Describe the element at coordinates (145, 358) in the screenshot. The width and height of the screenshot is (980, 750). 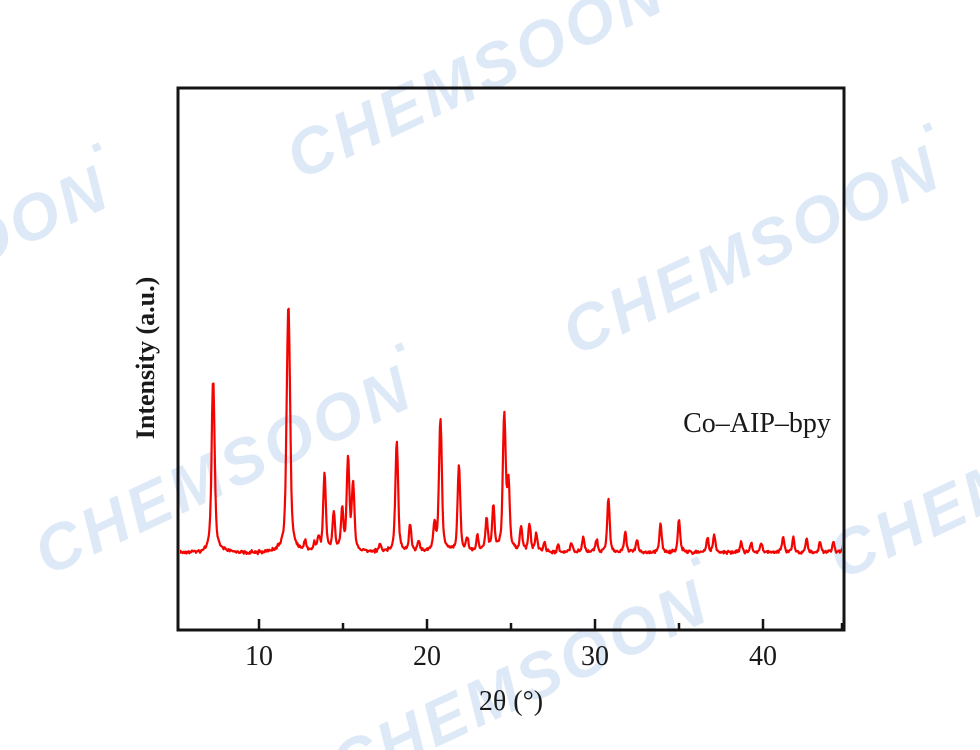
I see `y-axis-title: Intensity (a.u.)` at that location.